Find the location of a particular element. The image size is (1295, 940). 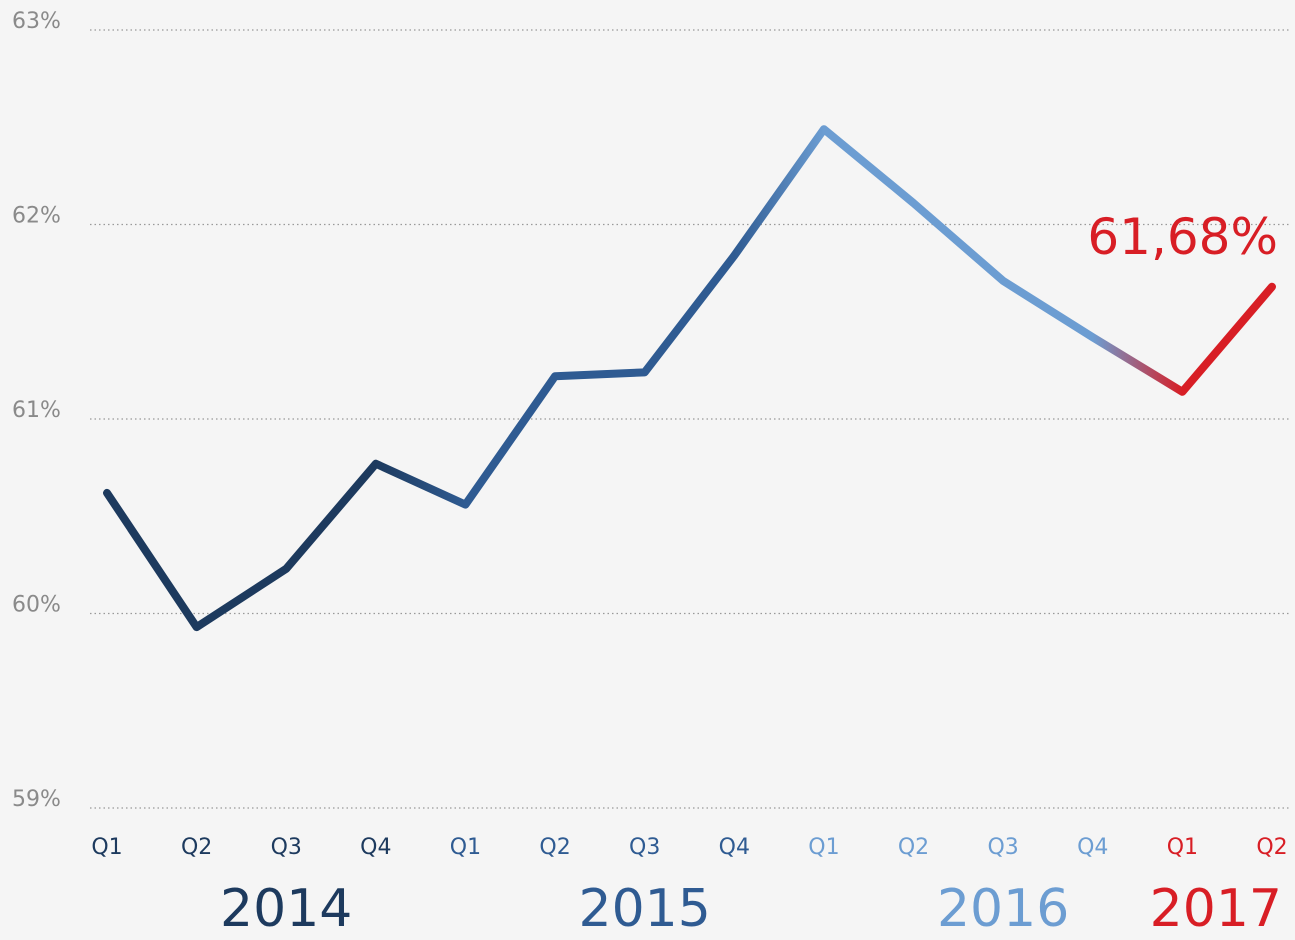

year-label: 2017 is located at coordinates (1216, 909).